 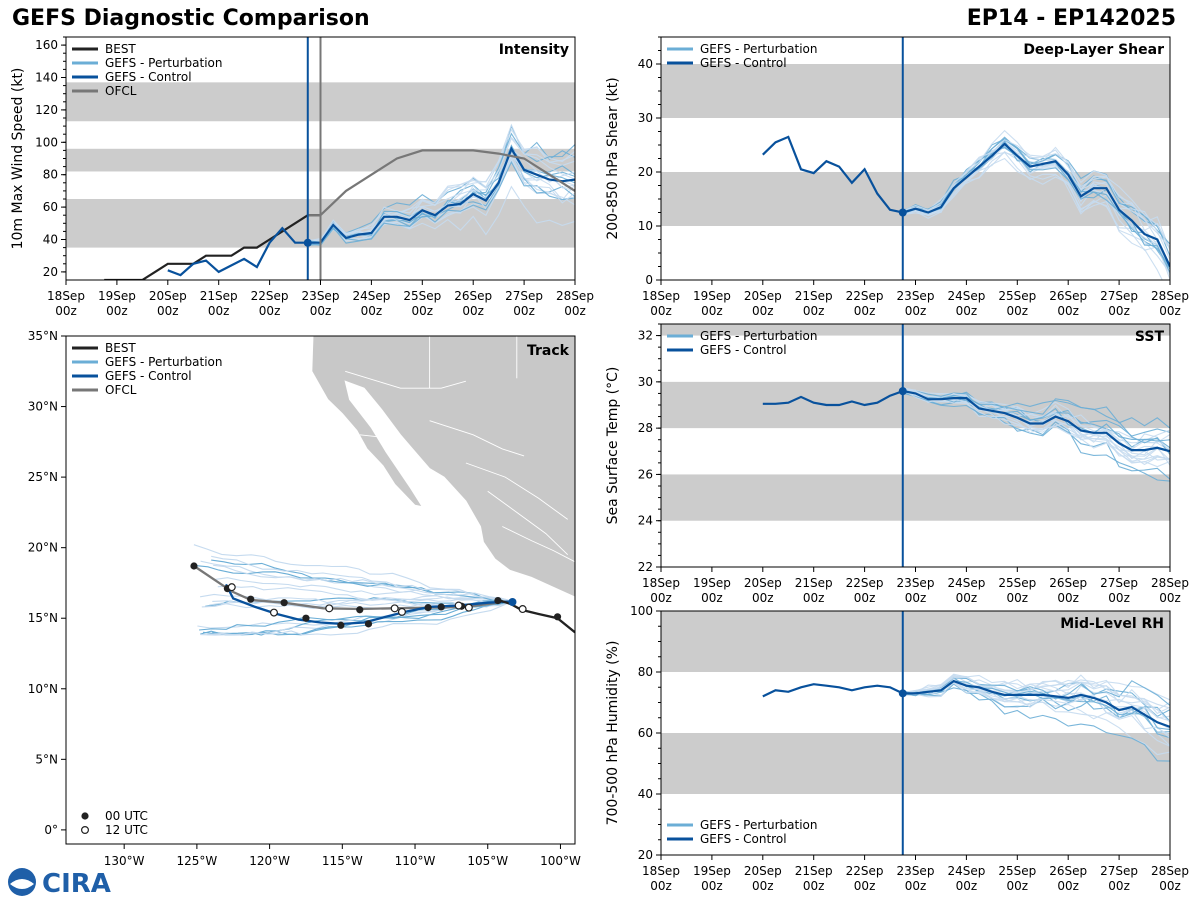 I want to click on sst-init-point, so click(x=902, y=391).